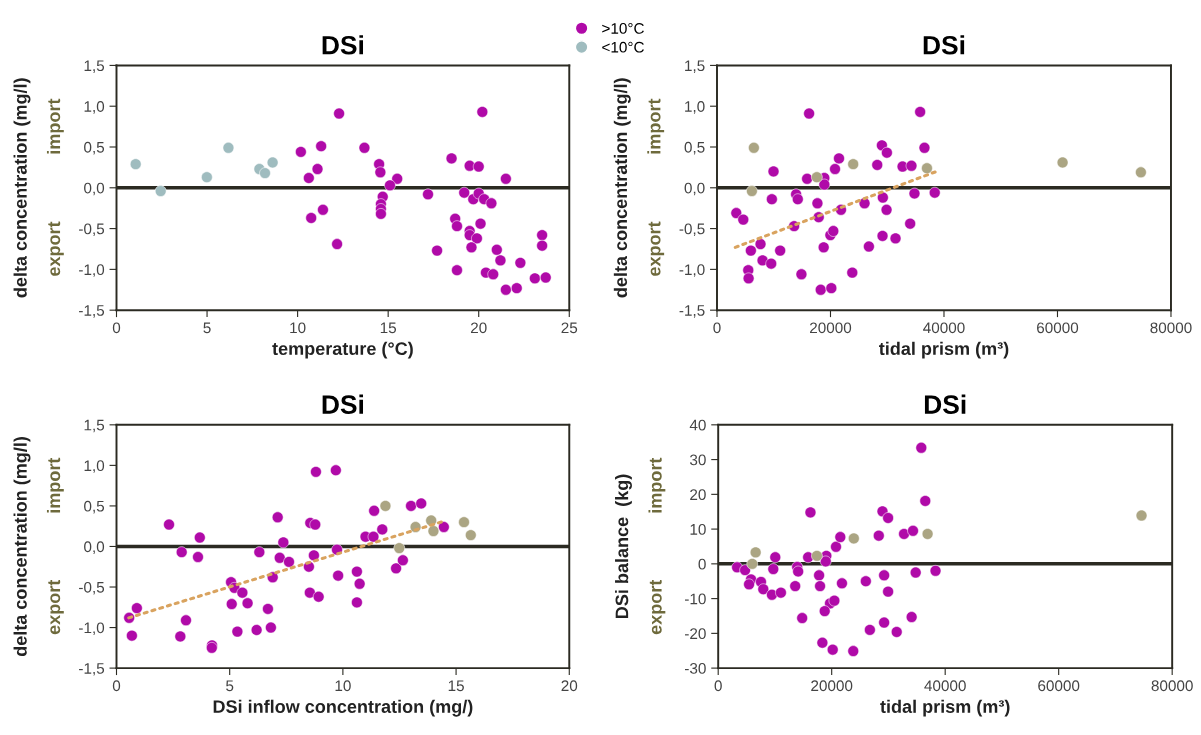 The width and height of the screenshot is (1201, 735). I want to click on y-tick-label: 40, so click(697, 425).